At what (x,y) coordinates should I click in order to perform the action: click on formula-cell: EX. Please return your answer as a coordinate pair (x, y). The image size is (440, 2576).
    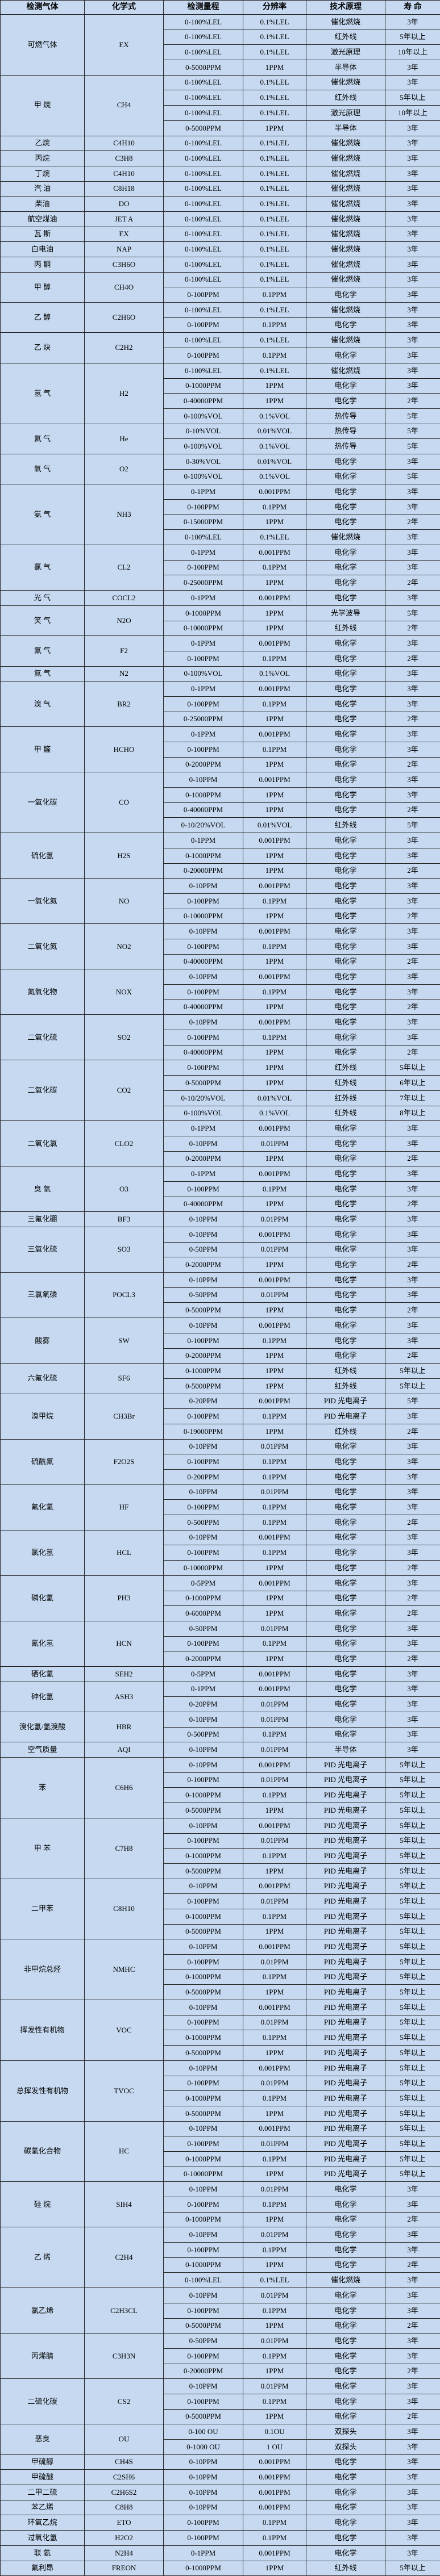
    Looking at the image, I should click on (124, 45).